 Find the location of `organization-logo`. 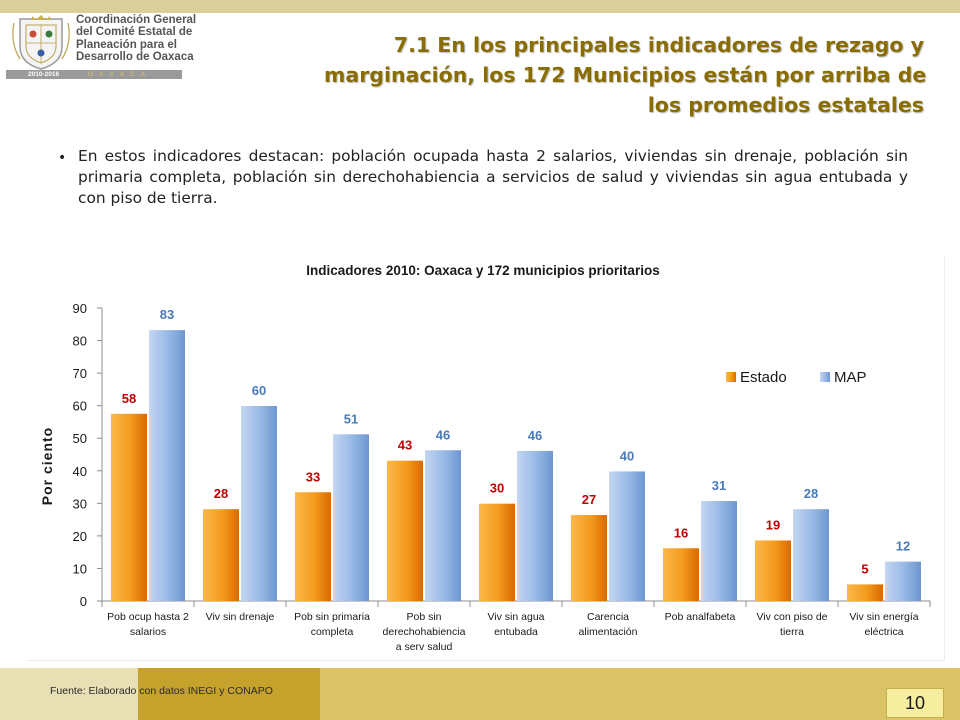

organization-logo is located at coordinates (97, 48).